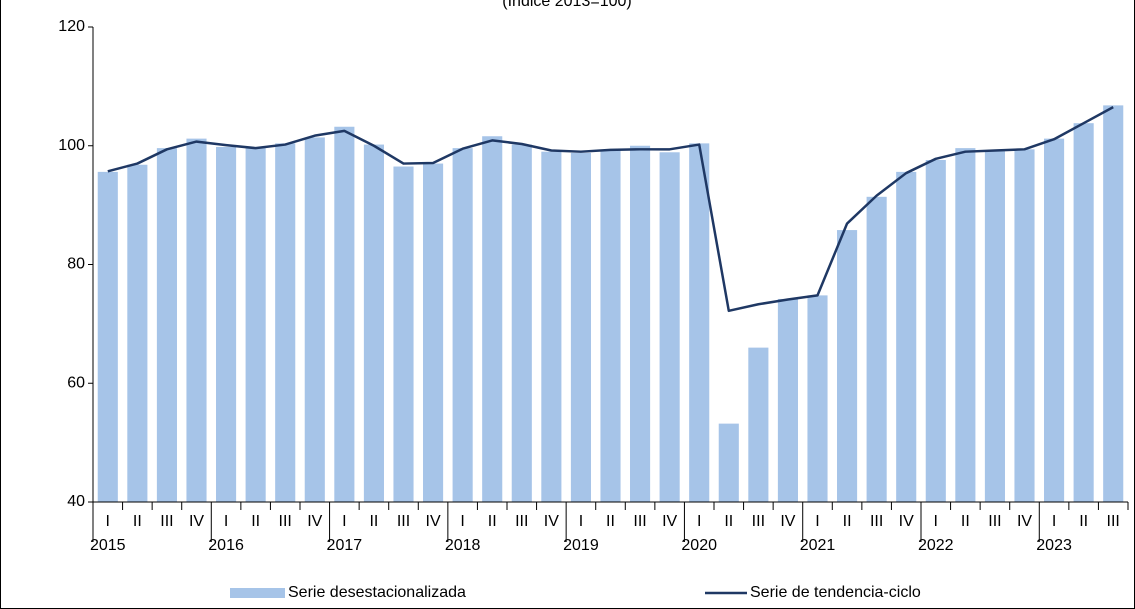  Describe the element at coordinates (818, 545) in the screenshot. I see `year-label: 2021` at that location.